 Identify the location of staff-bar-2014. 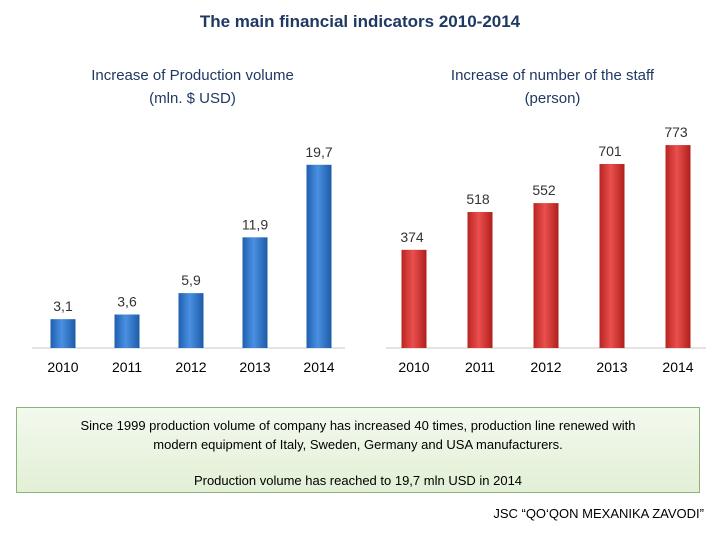
(678, 246).